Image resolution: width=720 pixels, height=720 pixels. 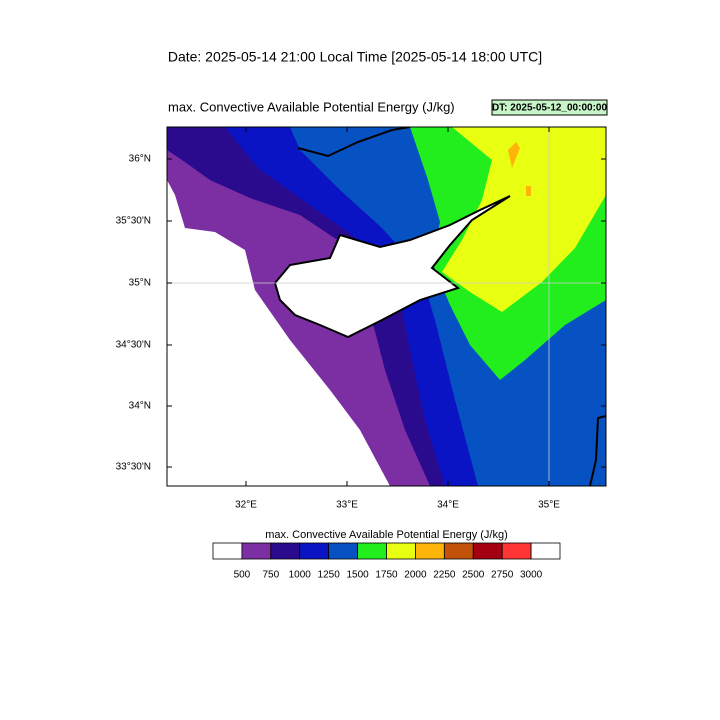 I want to click on colorbar-label: 750, so click(x=270, y=575).